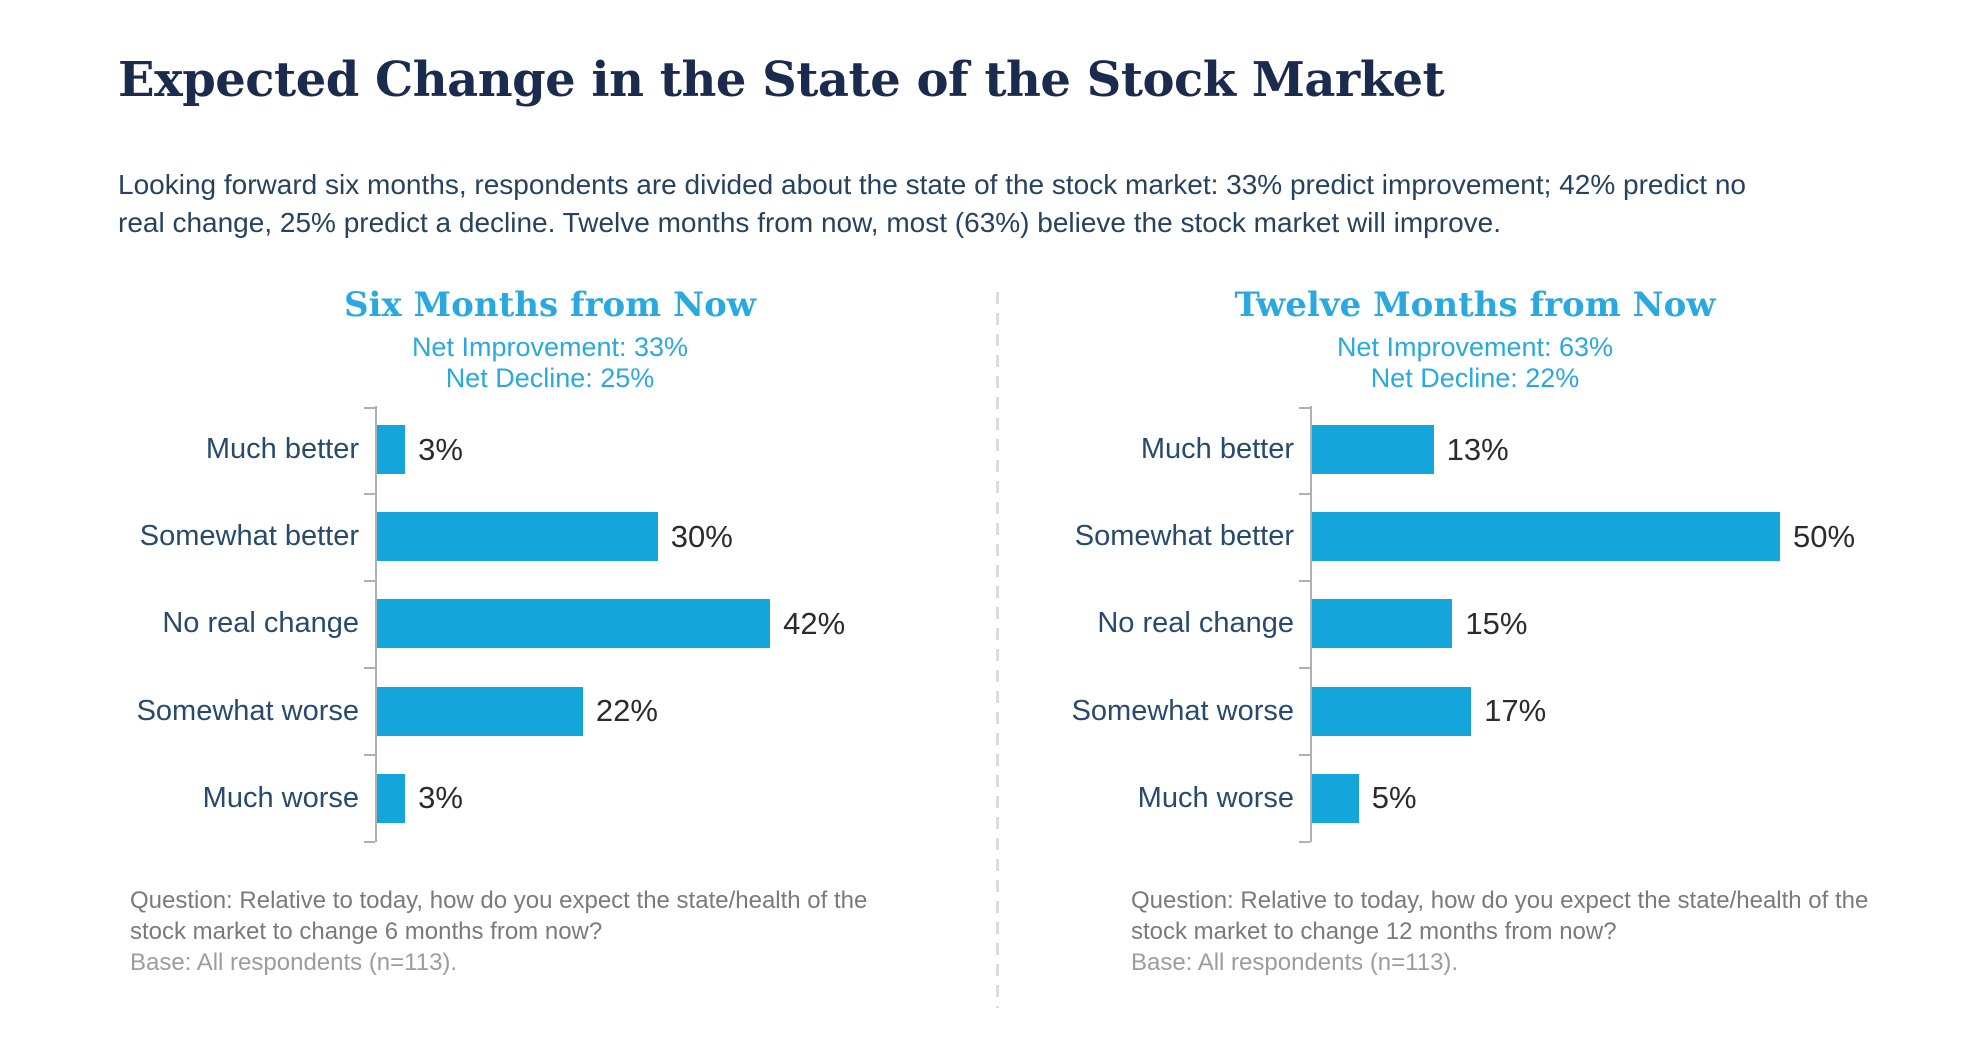 The width and height of the screenshot is (1970, 1040). I want to click on bar-zone: 5%, so click(1607, 798).